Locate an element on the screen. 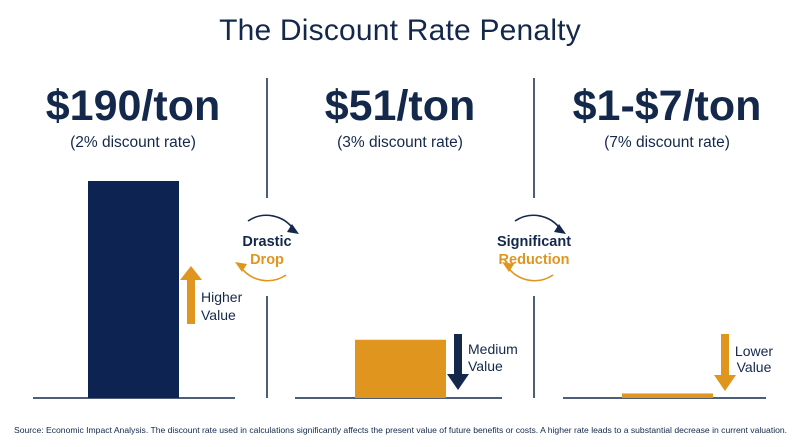 The height and width of the screenshot is (447, 800). transition-label: Drop is located at coordinates (267, 260).